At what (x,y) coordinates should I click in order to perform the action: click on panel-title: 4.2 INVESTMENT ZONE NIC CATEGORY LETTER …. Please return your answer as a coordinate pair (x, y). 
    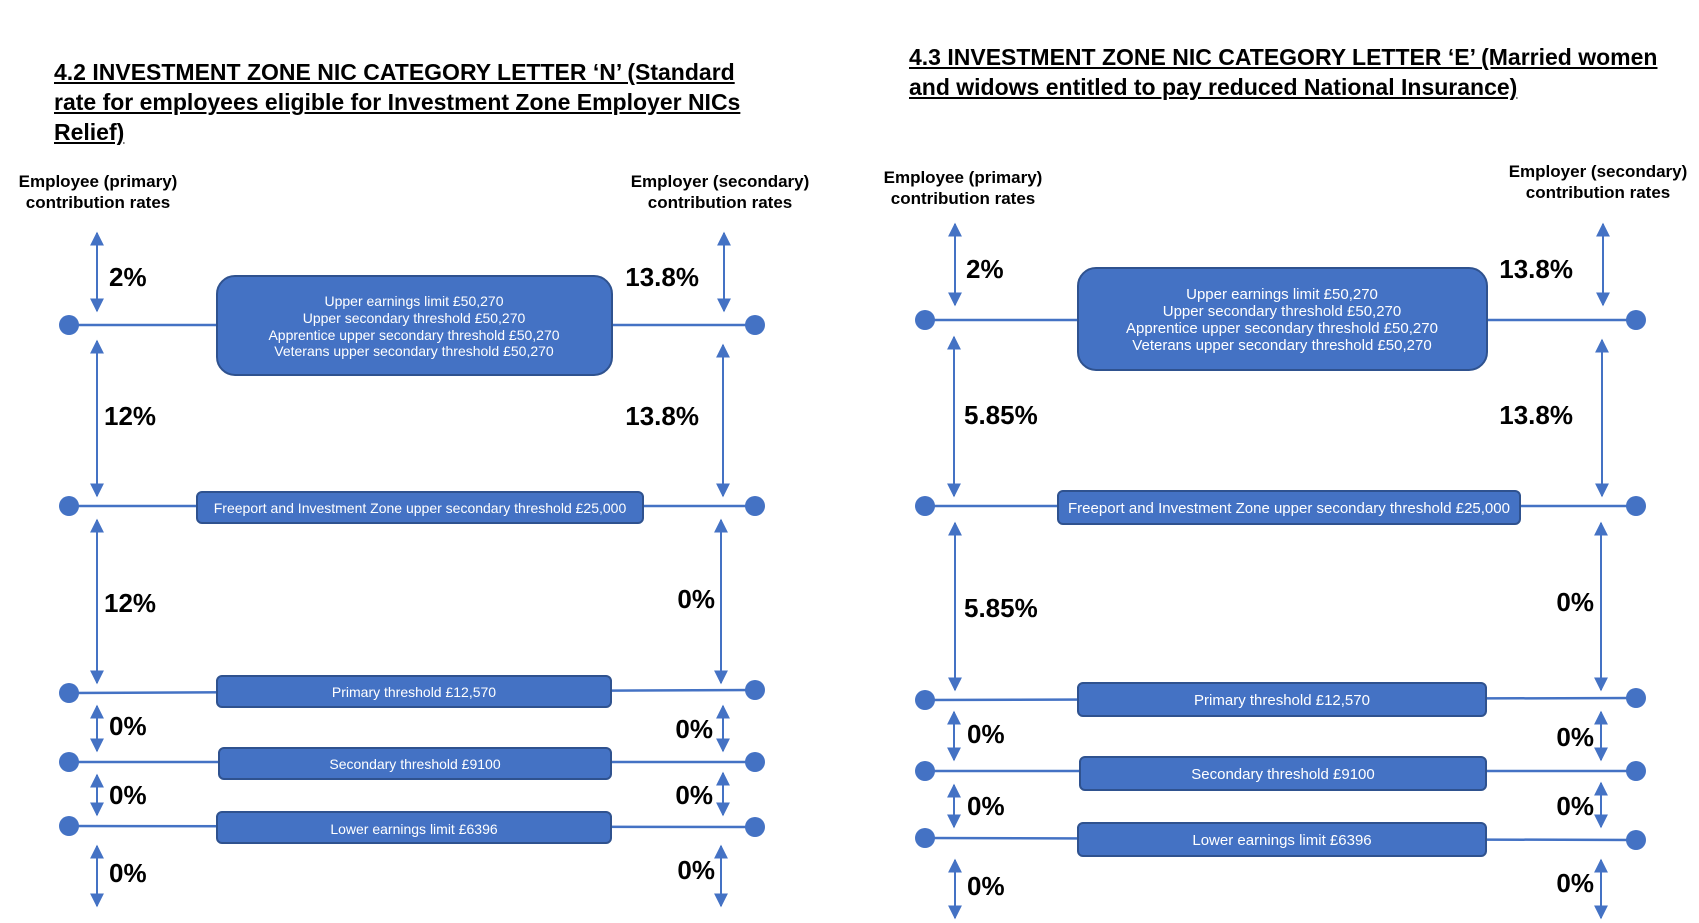
    Looking at the image, I should click on (397, 102).